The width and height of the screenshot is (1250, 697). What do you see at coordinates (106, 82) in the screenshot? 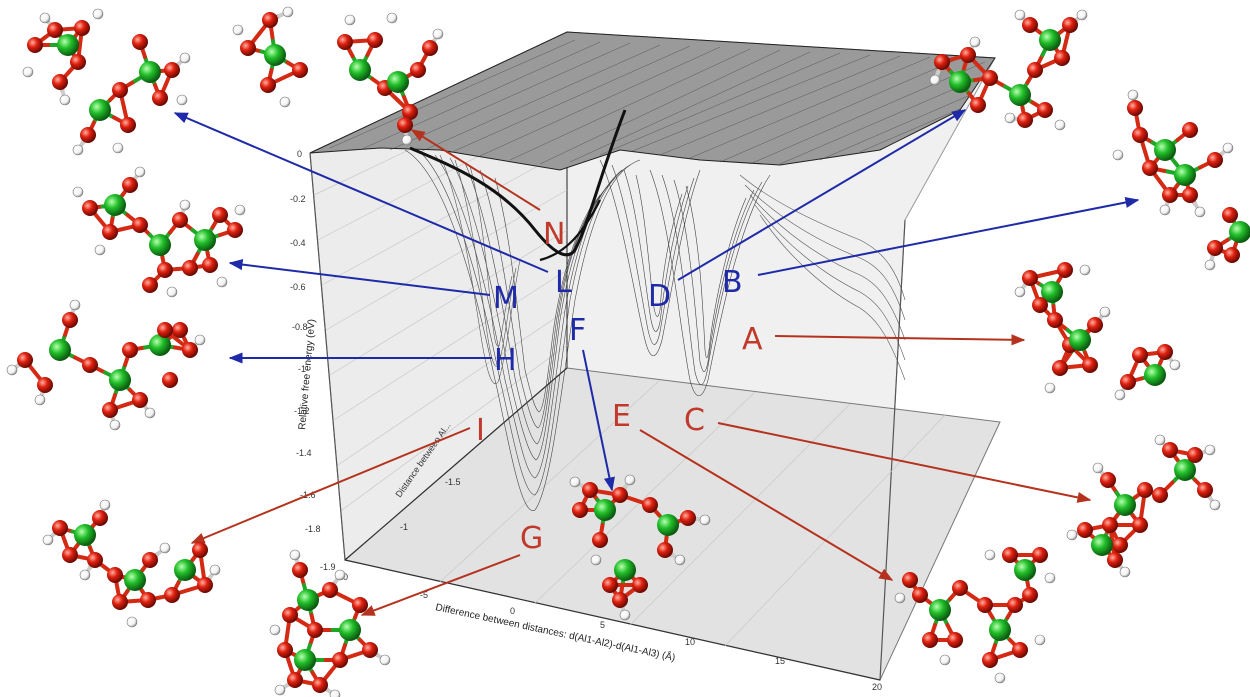
I see `molecule-top-left` at bounding box center [106, 82].